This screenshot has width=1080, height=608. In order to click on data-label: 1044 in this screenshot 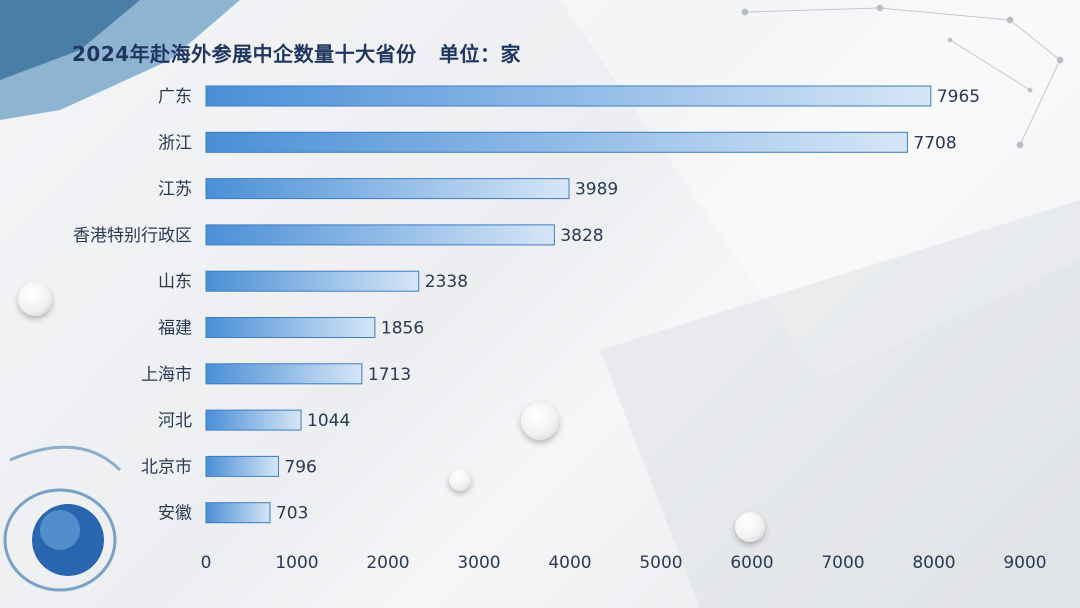, I will do `click(328, 421)`.